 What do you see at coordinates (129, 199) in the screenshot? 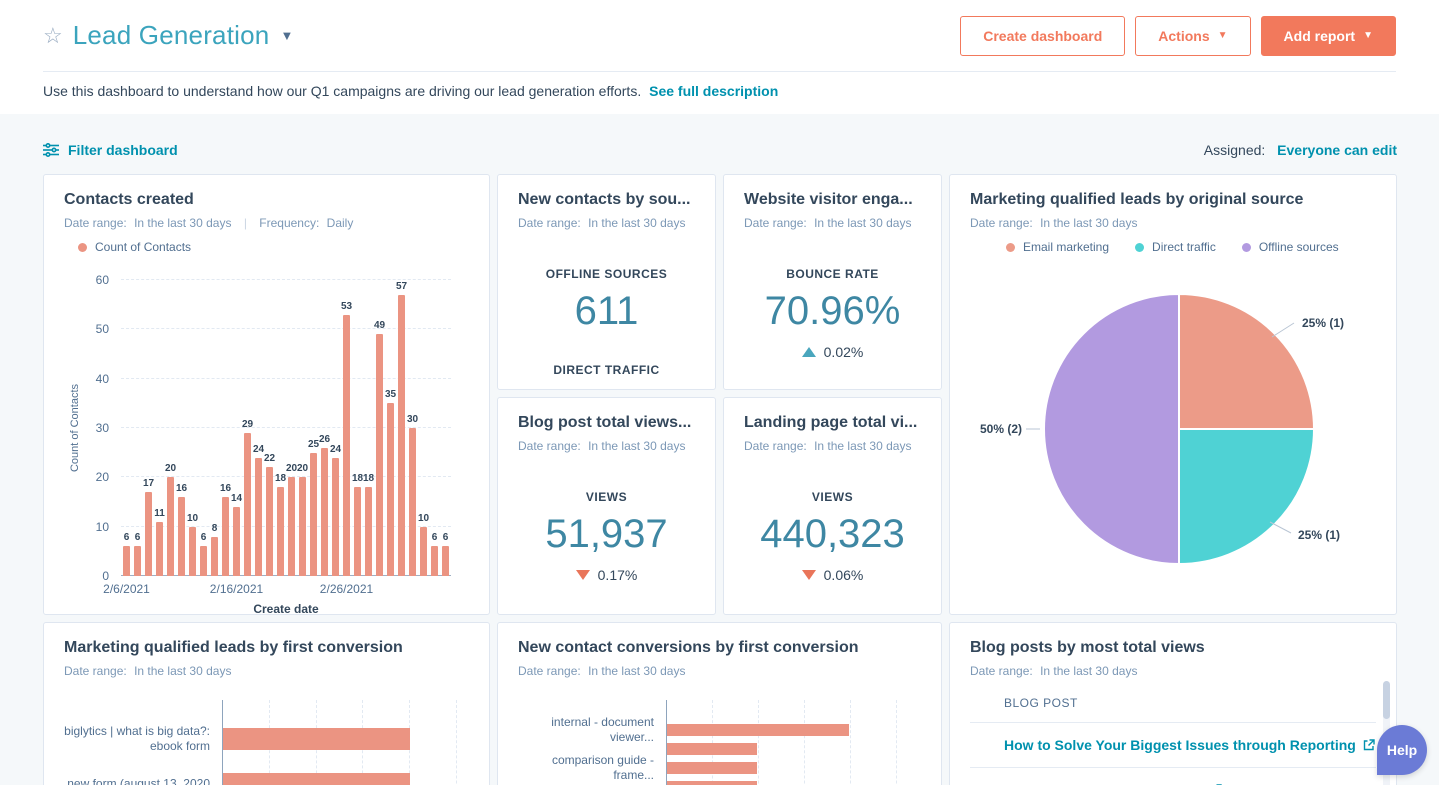
I see `card-title: Contacts created` at bounding box center [129, 199].